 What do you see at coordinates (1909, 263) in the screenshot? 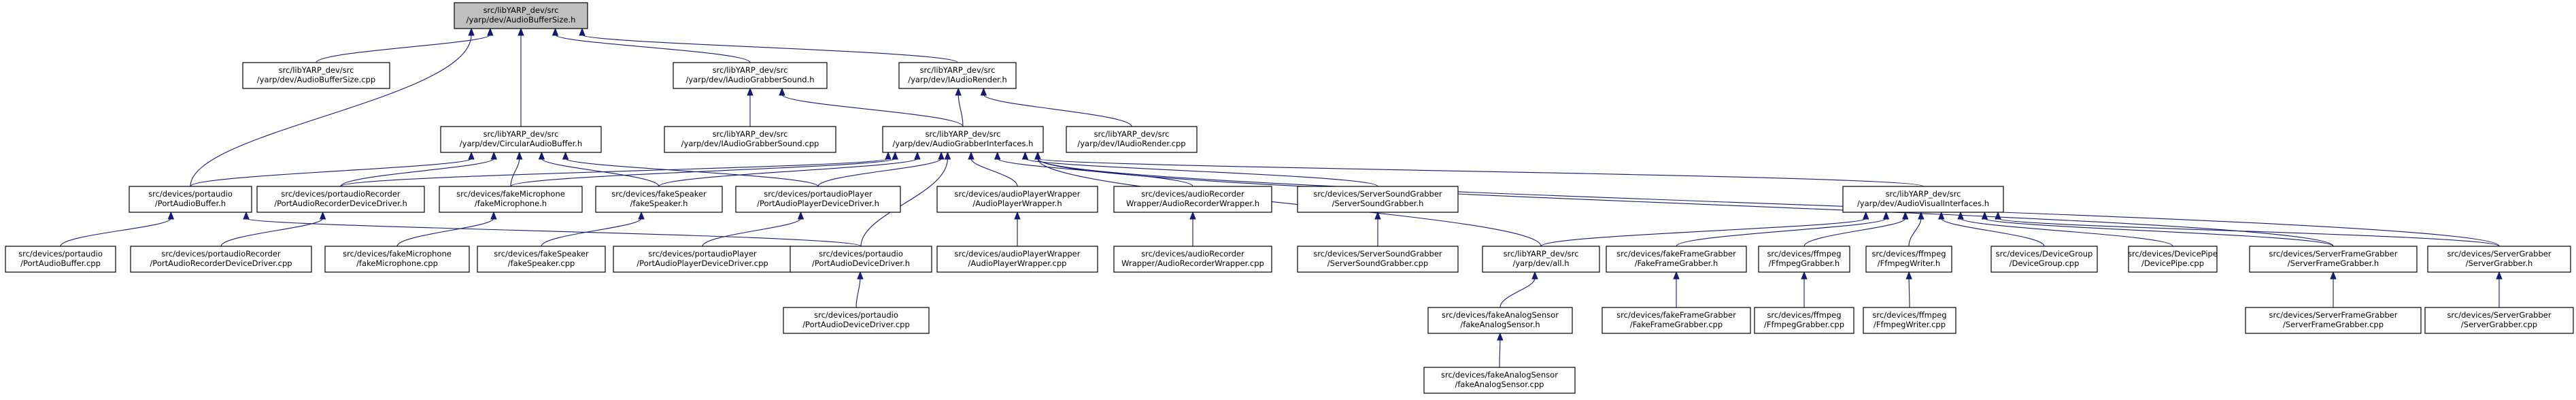
I see `node-label-line: /FfmpegWriter.h` at bounding box center [1909, 263].